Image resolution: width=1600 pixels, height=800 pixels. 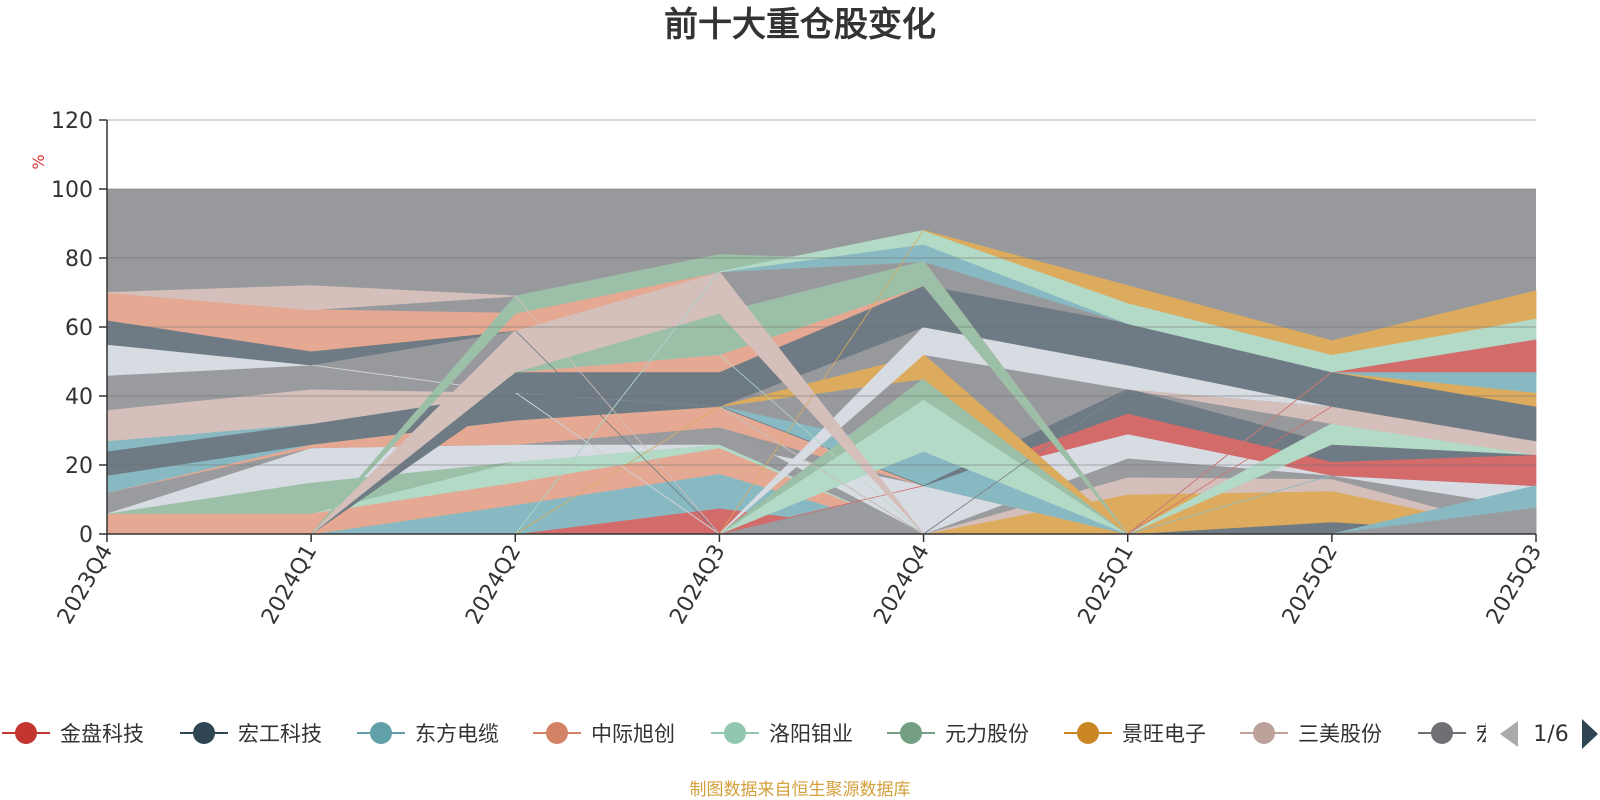 What do you see at coordinates (1509, 734) in the screenshot?
I see `triangle-left-icon` at bounding box center [1509, 734].